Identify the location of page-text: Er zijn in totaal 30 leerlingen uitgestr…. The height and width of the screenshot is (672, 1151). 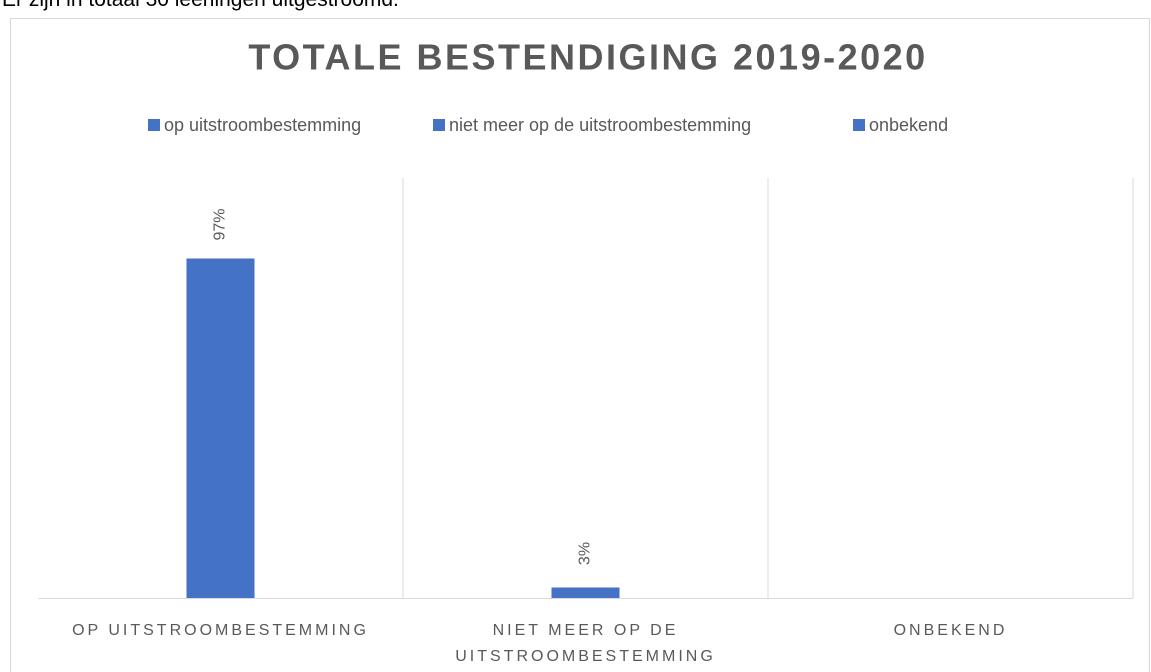
(200, 6).